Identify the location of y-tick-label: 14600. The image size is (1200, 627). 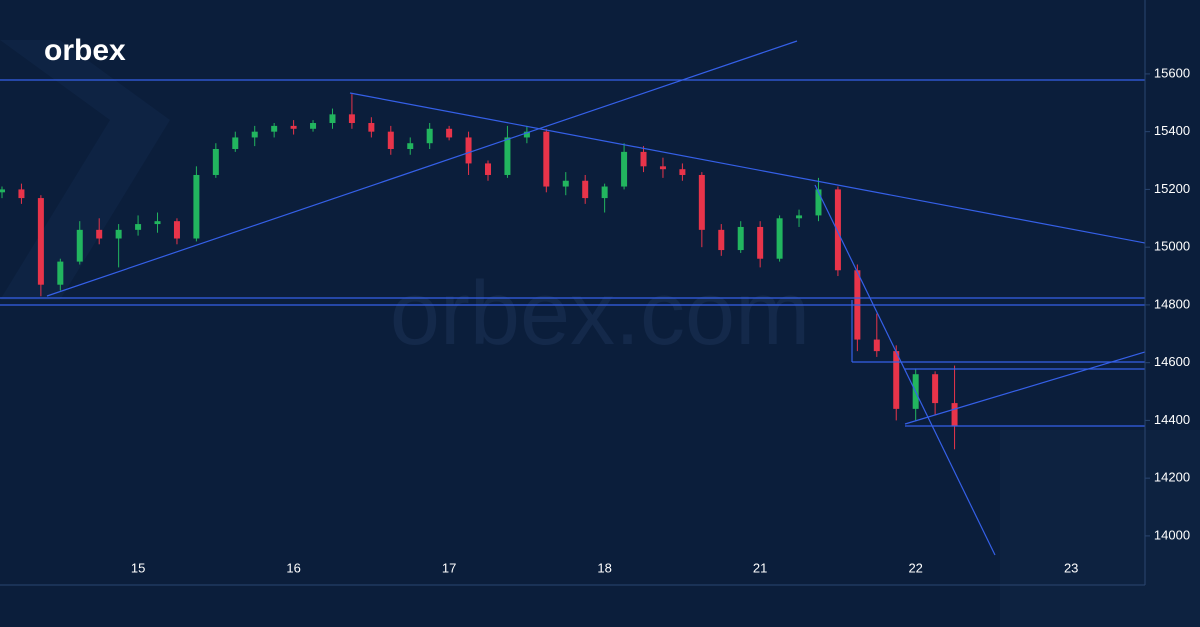
(1172, 361).